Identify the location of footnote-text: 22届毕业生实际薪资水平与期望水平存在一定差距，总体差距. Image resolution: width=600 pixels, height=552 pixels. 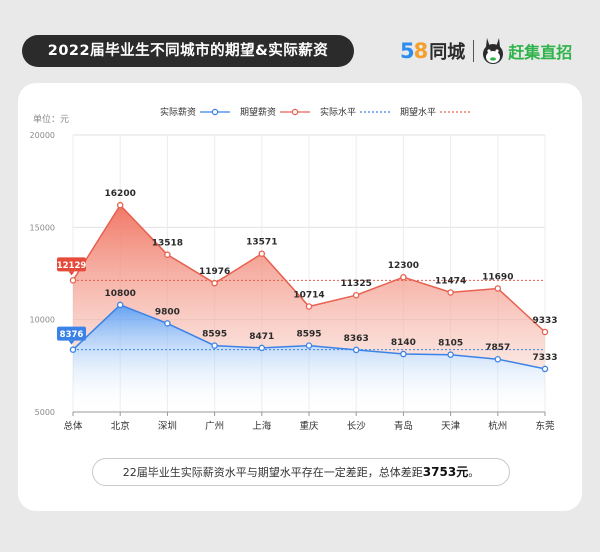
(272, 472).